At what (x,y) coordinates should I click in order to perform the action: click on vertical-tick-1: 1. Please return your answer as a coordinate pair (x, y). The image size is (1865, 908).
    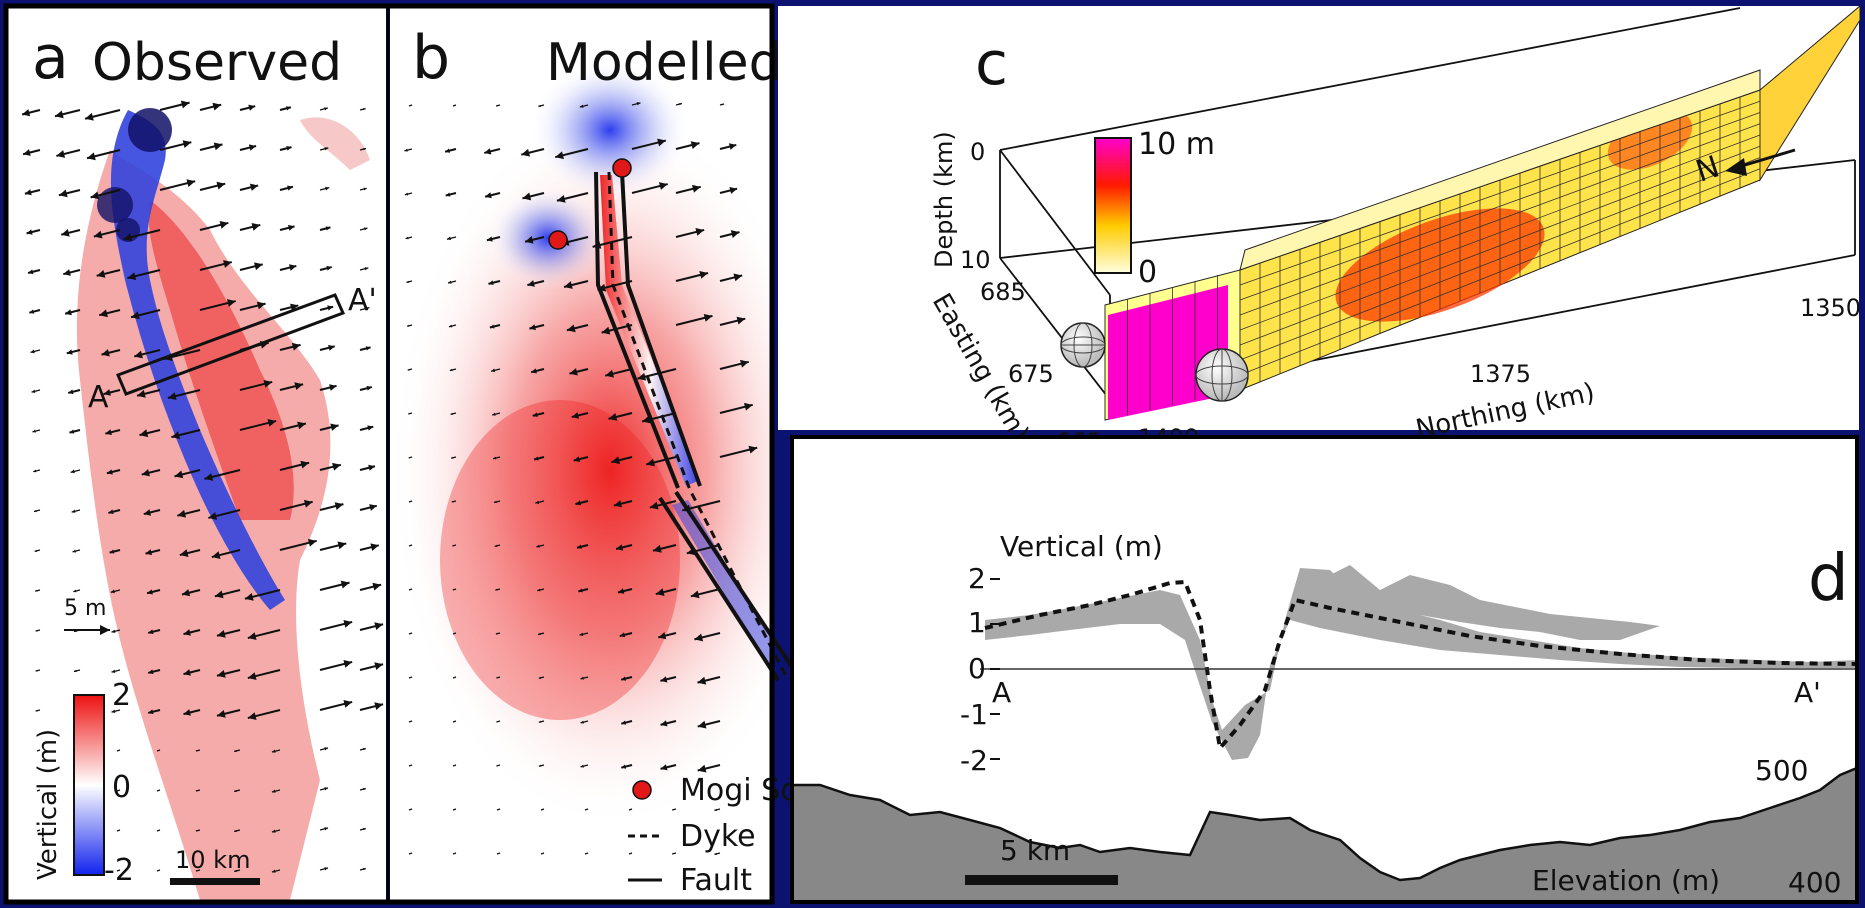
    Looking at the image, I should click on (977, 622).